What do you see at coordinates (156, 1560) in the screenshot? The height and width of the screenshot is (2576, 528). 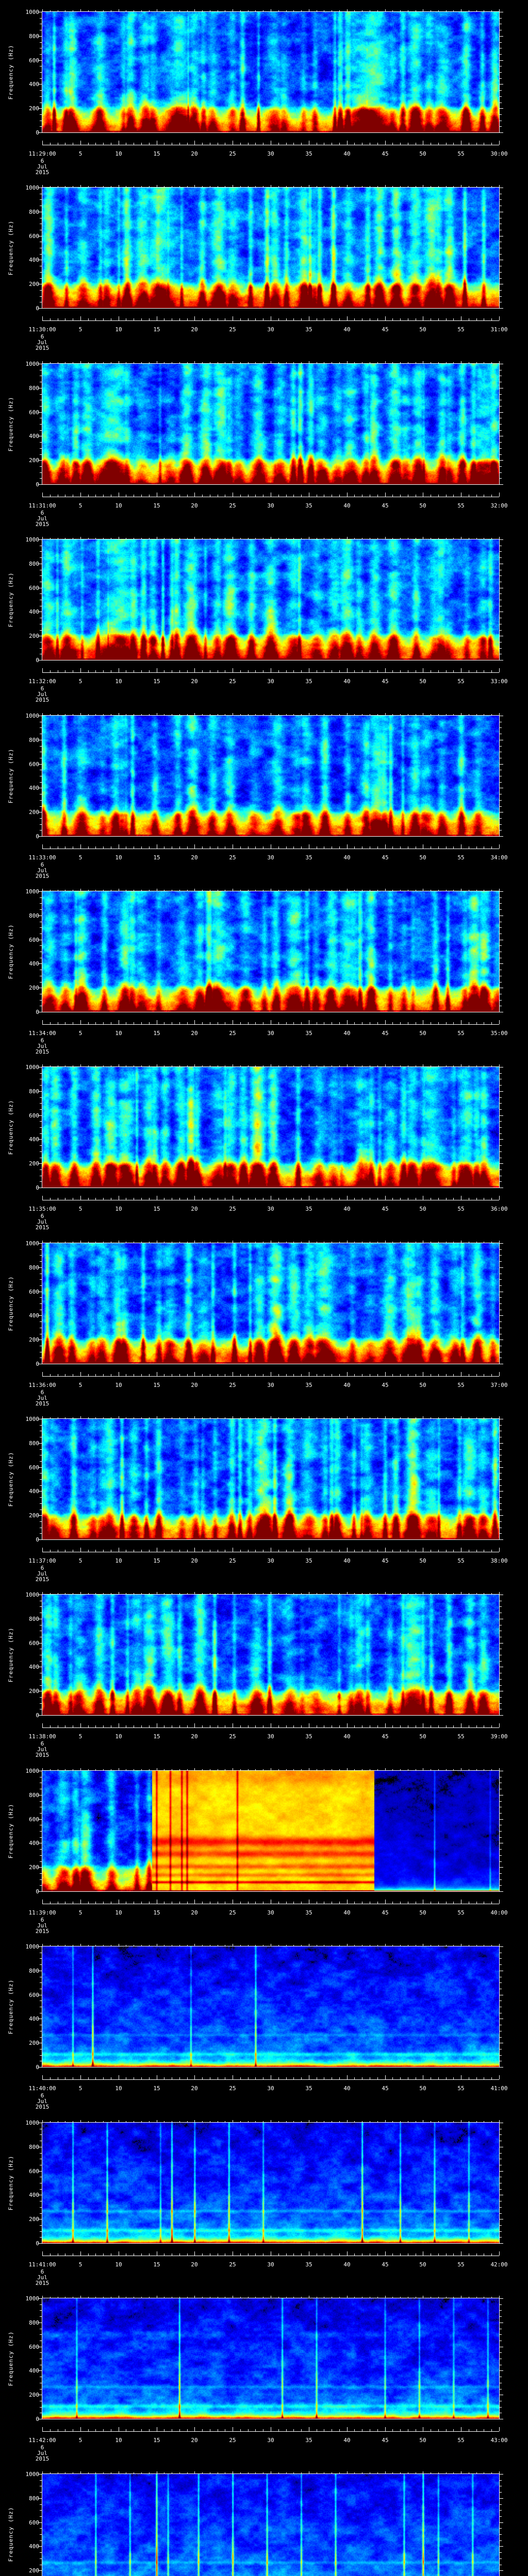 I see `x-tick-label: 15` at bounding box center [156, 1560].